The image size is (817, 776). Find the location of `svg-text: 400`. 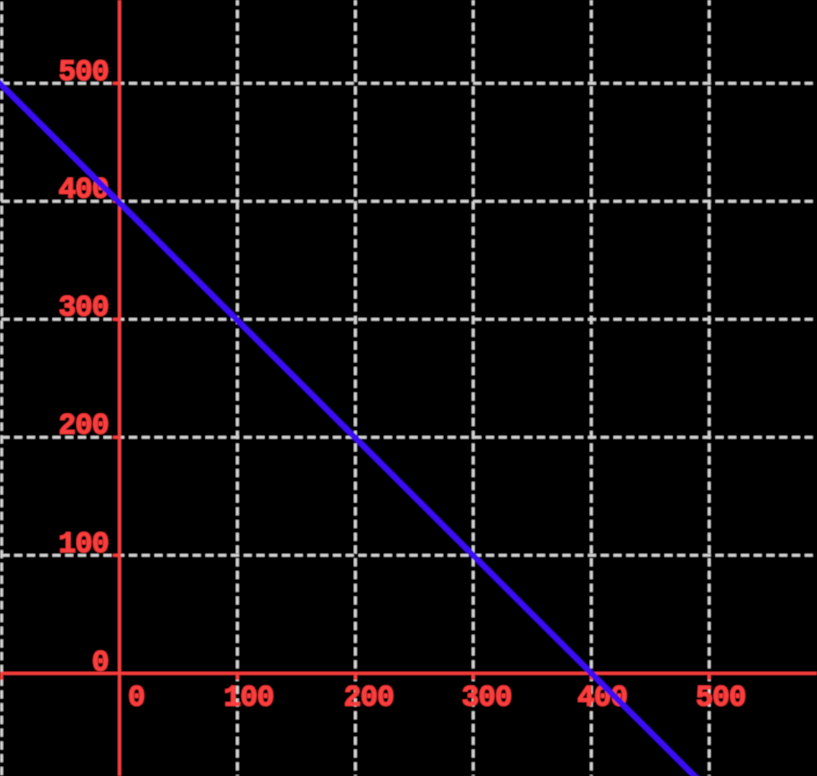

svg-text: 400 is located at coordinates (84, 190).